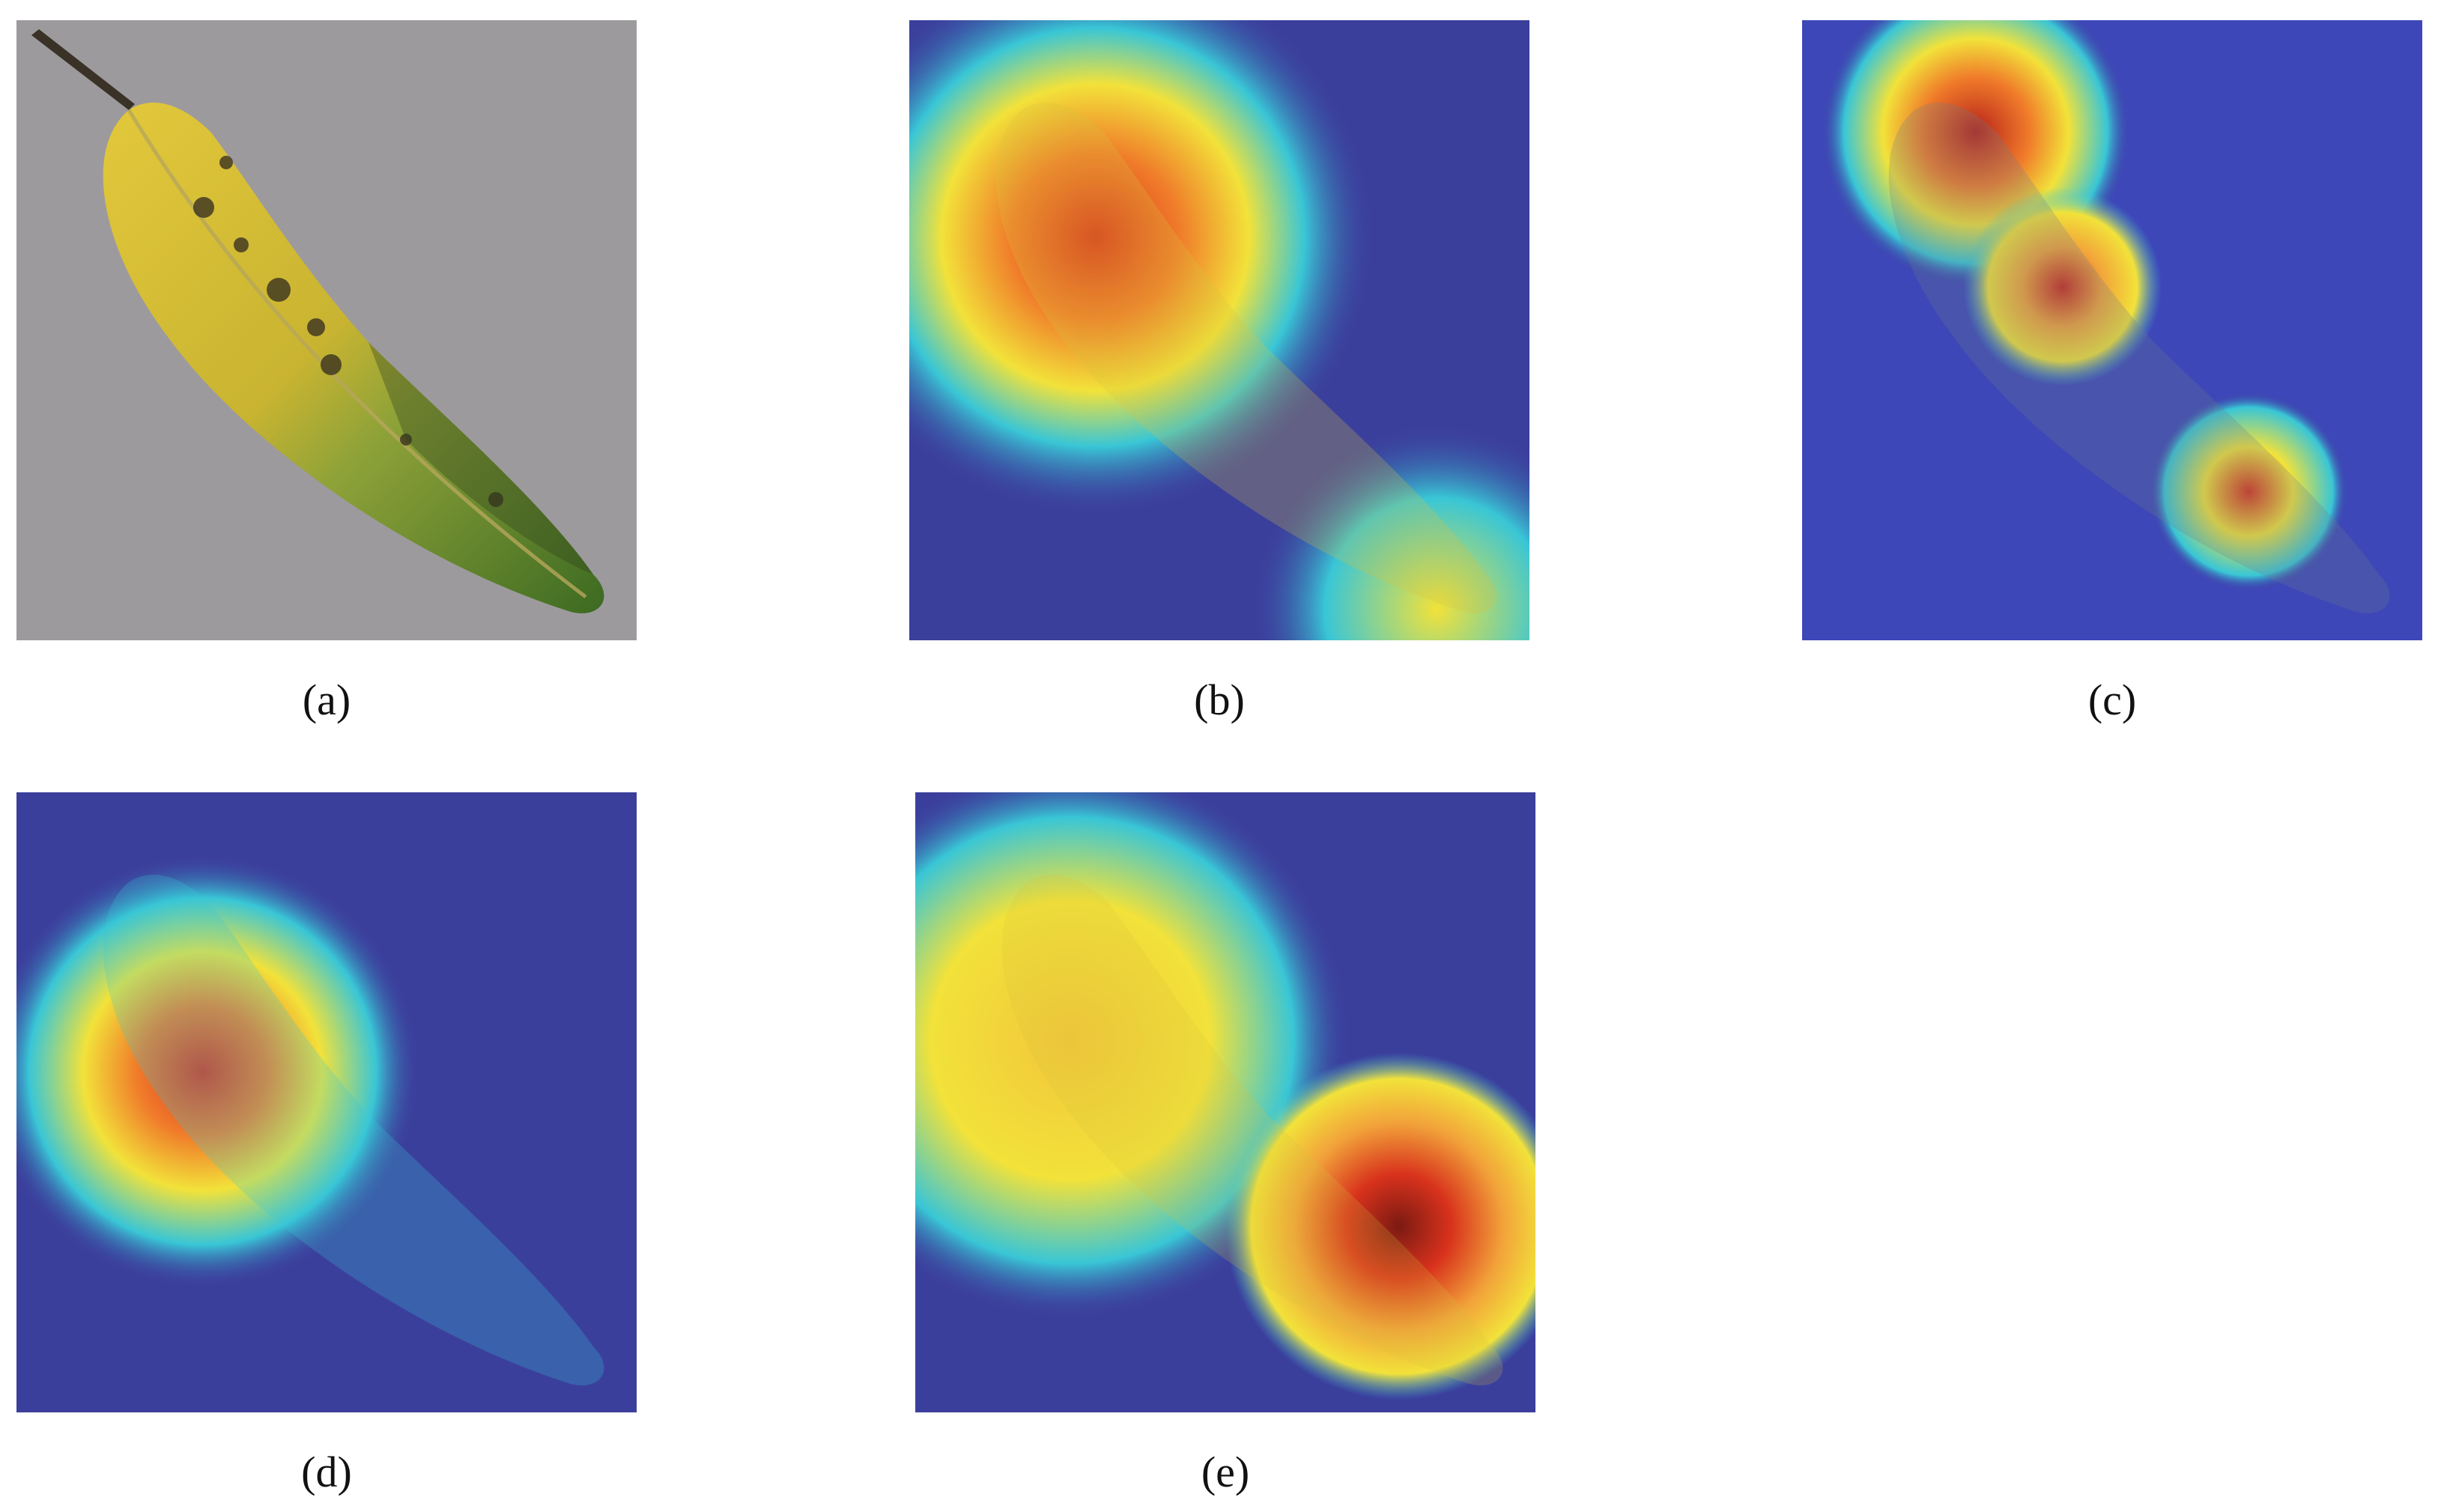 Image resolution: width=2441 pixels, height=1512 pixels. Describe the element at coordinates (1219, 699) in the screenshot. I see `panel-caption-b: (b)` at that location.